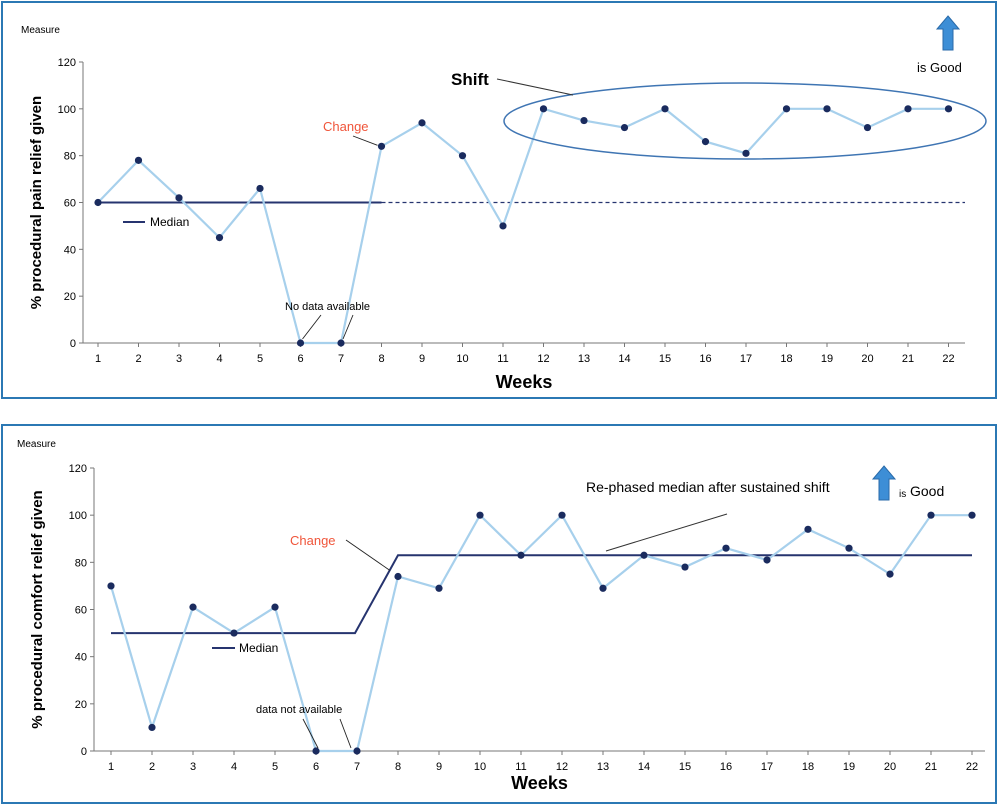  I want to click on no-data-label: data not available, so click(299, 710).